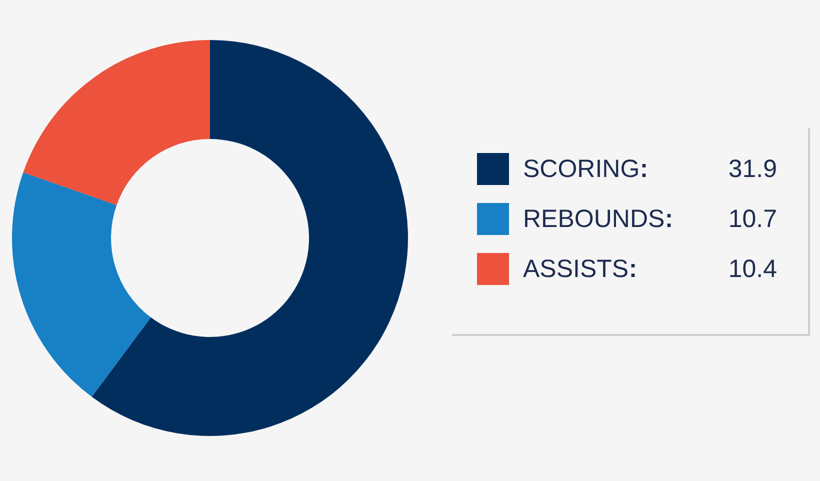 The width and height of the screenshot is (820, 481). I want to click on data-label: 31.9, so click(752, 169).